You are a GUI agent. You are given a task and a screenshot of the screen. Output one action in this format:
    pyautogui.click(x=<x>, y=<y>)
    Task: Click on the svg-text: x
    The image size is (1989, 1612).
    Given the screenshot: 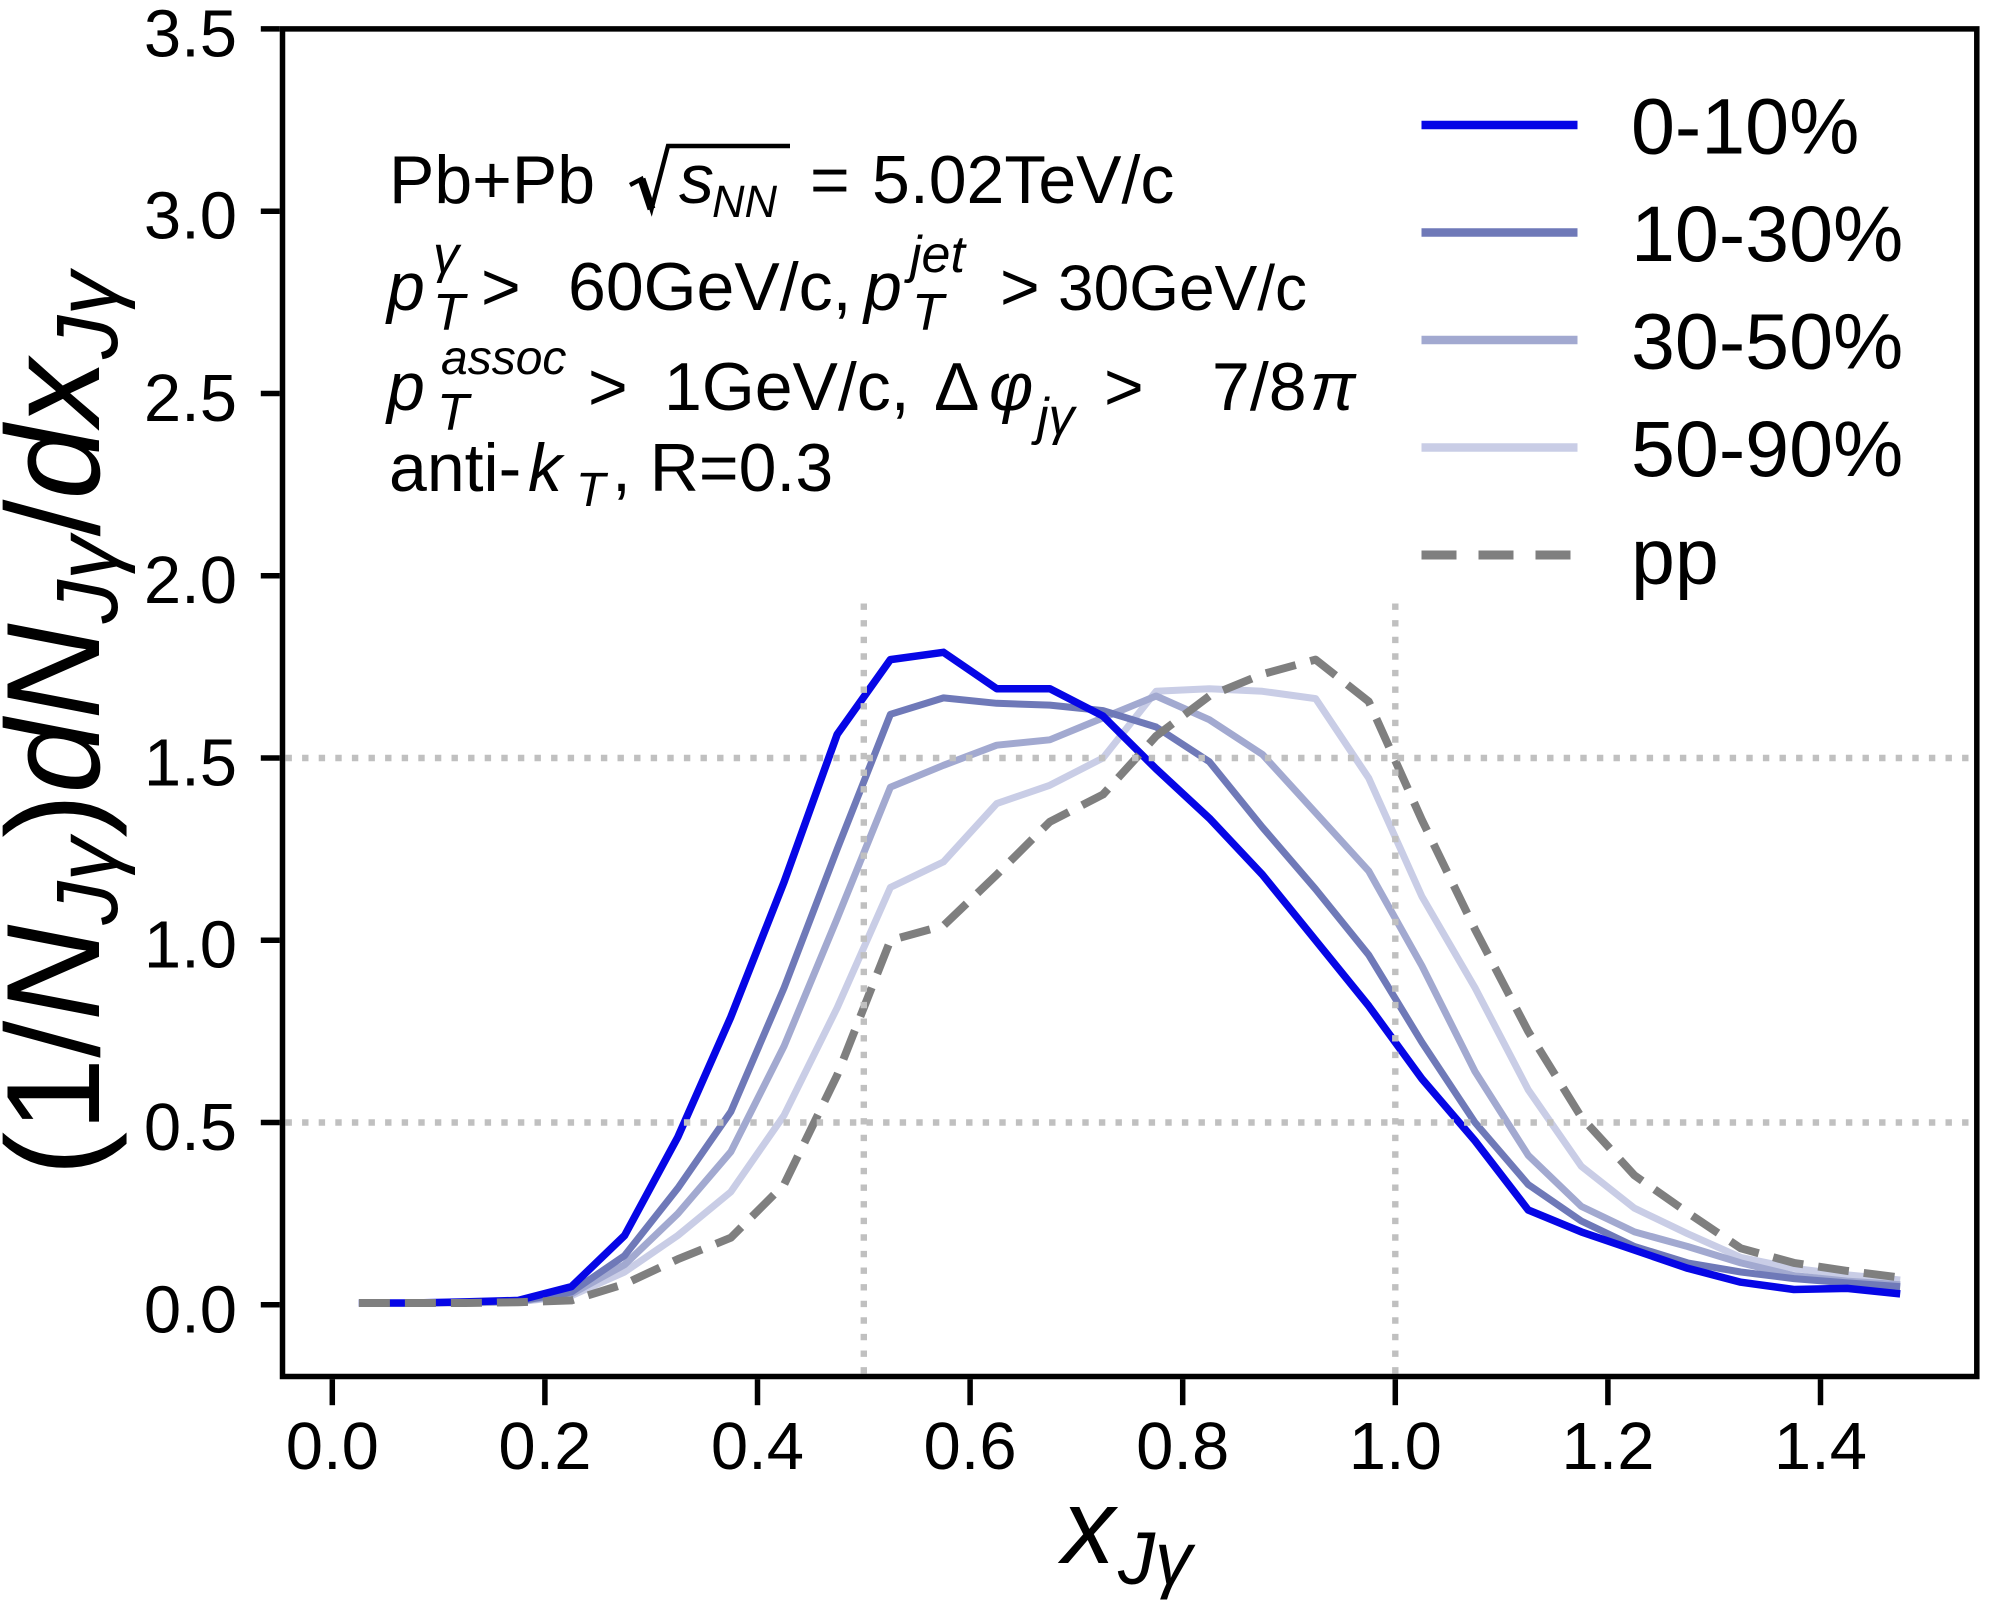 What is the action you would take?
    pyautogui.click(x=1088, y=1527)
    